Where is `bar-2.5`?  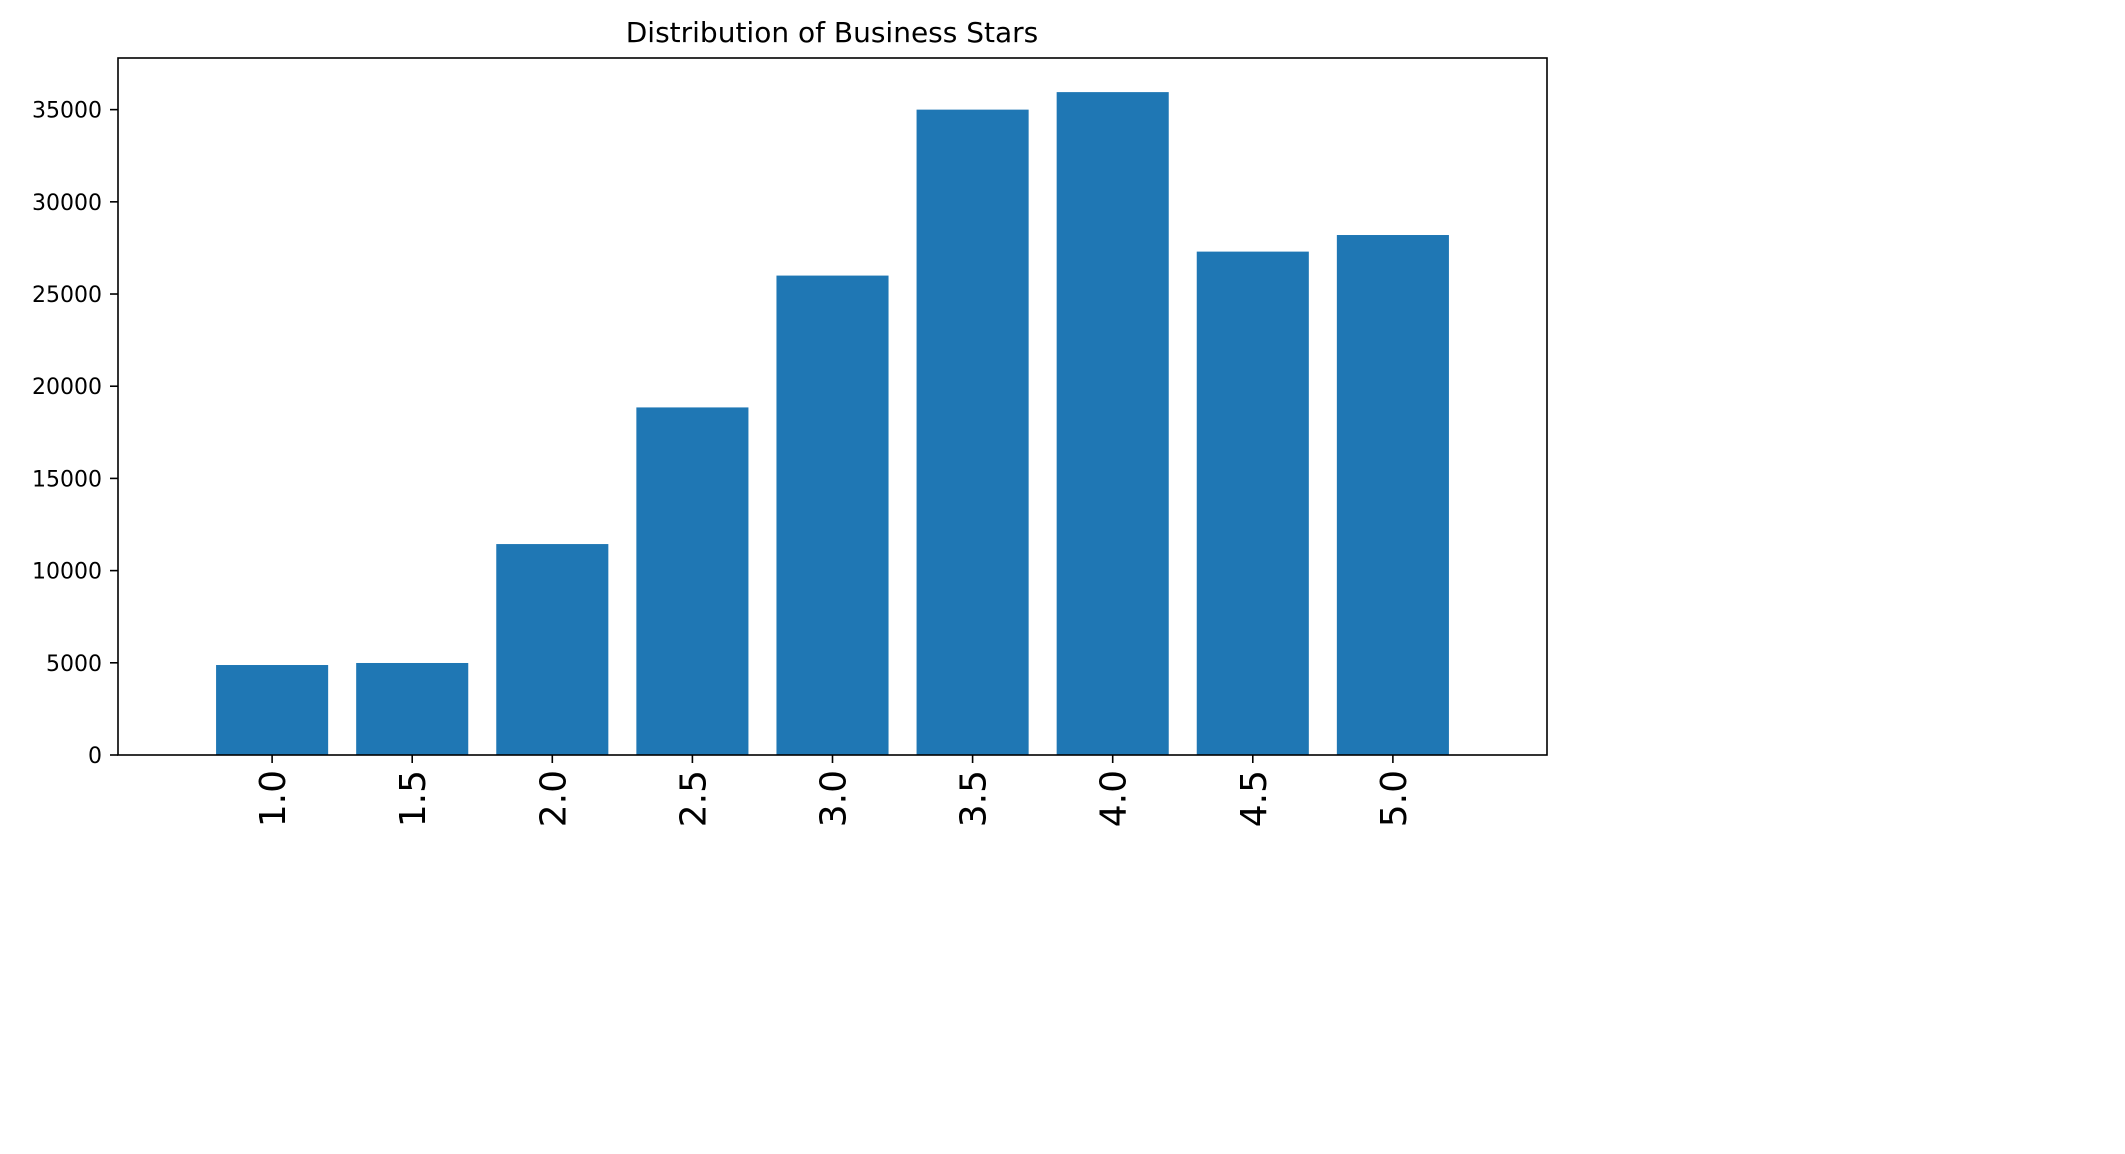
bar-2.5 is located at coordinates (692, 581).